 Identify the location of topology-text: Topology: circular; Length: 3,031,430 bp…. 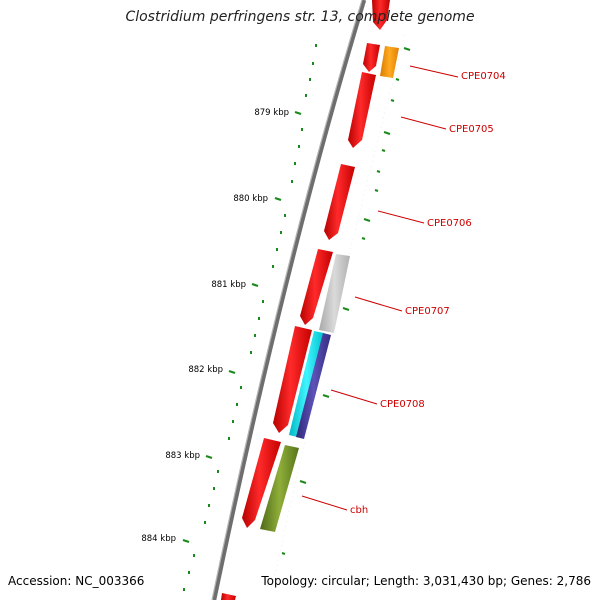
(426, 581).